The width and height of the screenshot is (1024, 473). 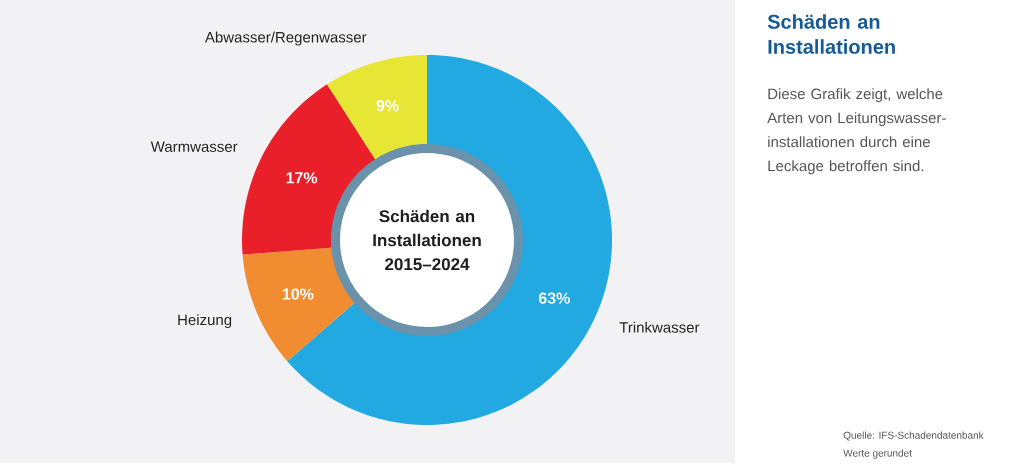 What do you see at coordinates (554, 298) in the screenshot?
I see `data-label: 63%` at bounding box center [554, 298].